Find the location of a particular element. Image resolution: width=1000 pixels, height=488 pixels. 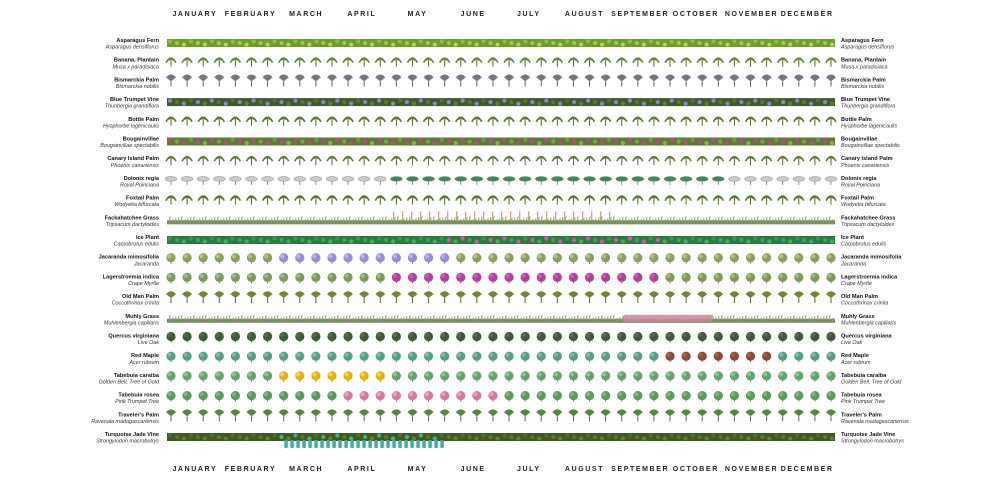

plant-scientific-name-right: Crape Myrtle is located at coordinates (856, 284).